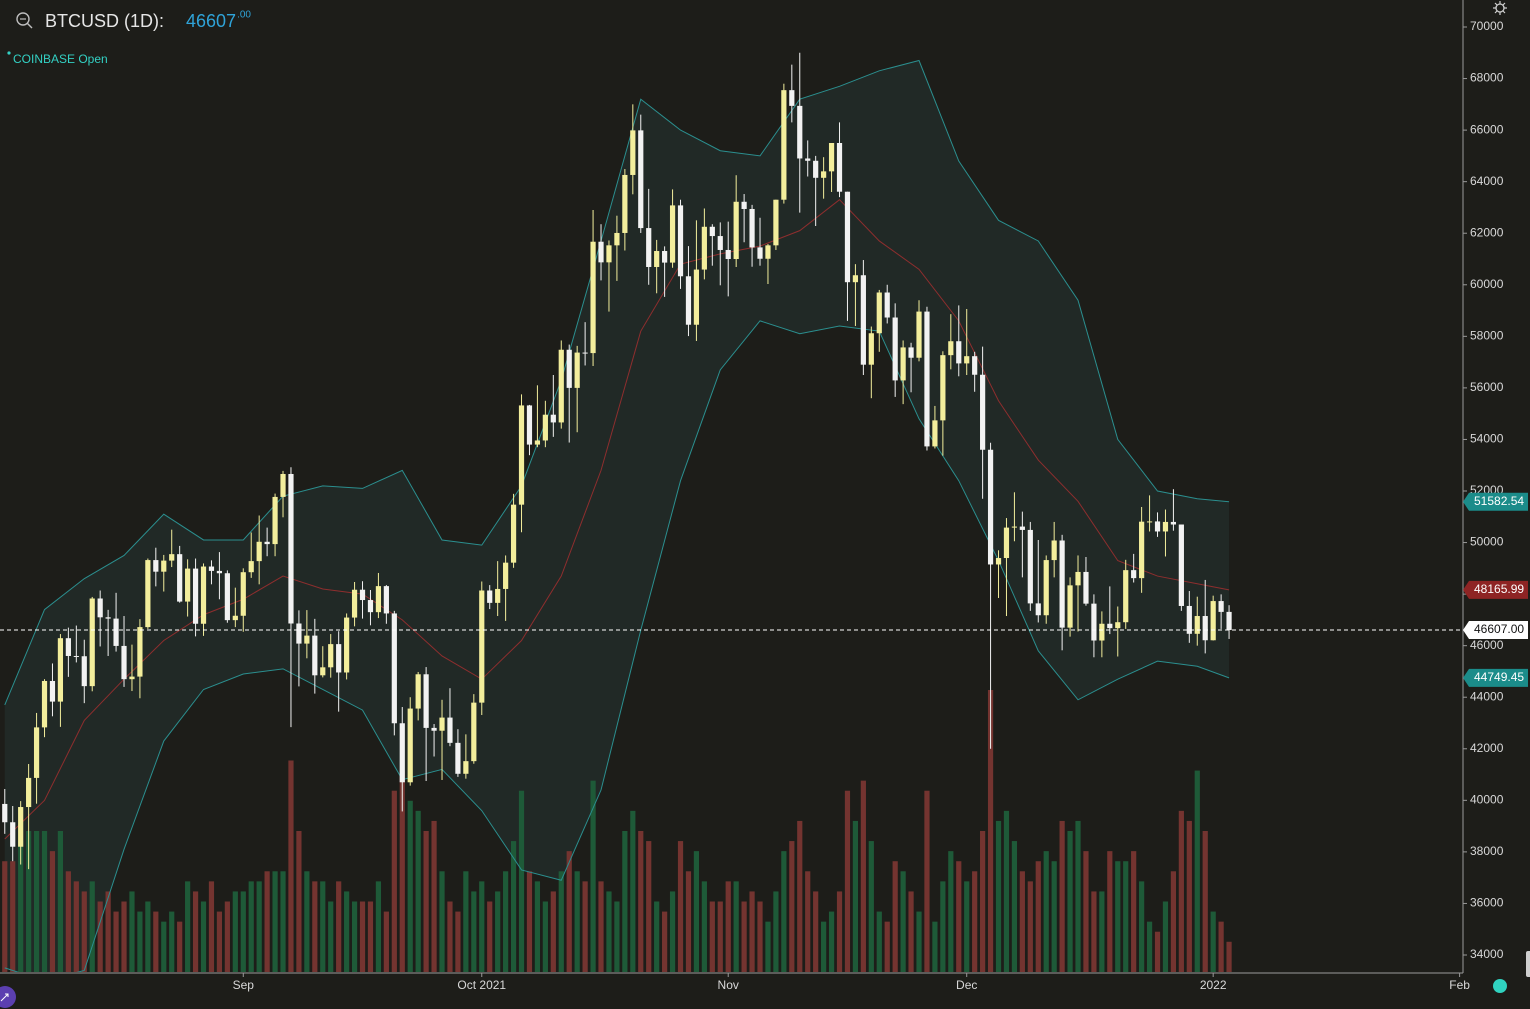 The width and height of the screenshot is (1530, 1009). Describe the element at coordinates (1487, 181) in the screenshot. I see `y-tick-label: 64000` at that location.